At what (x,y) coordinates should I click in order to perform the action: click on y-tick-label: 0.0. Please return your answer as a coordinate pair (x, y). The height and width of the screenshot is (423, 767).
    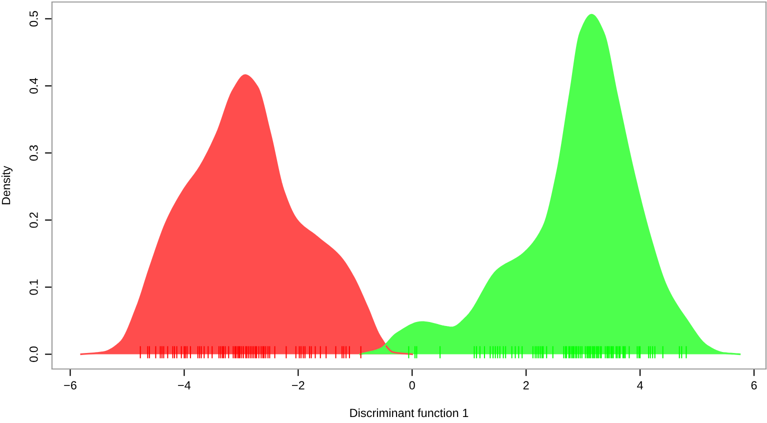
    Looking at the image, I should click on (34, 354).